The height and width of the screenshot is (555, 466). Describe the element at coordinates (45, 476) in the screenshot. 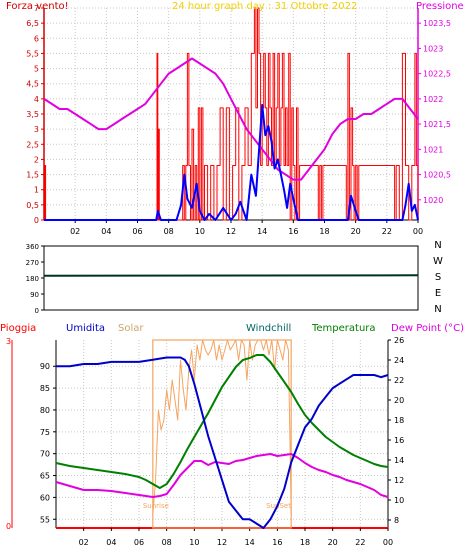

I see `tick-label-humidity: 65` at that location.